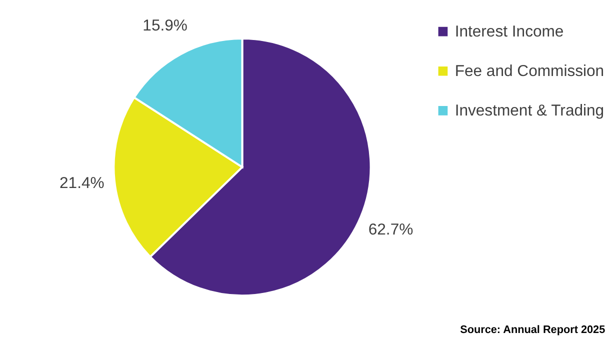 The image size is (615, 343). What do you see at coordinates (533, 330) in the screenshot?
I see `source-note: Source: Annual Report 2025` at bounding box center [533, 330].